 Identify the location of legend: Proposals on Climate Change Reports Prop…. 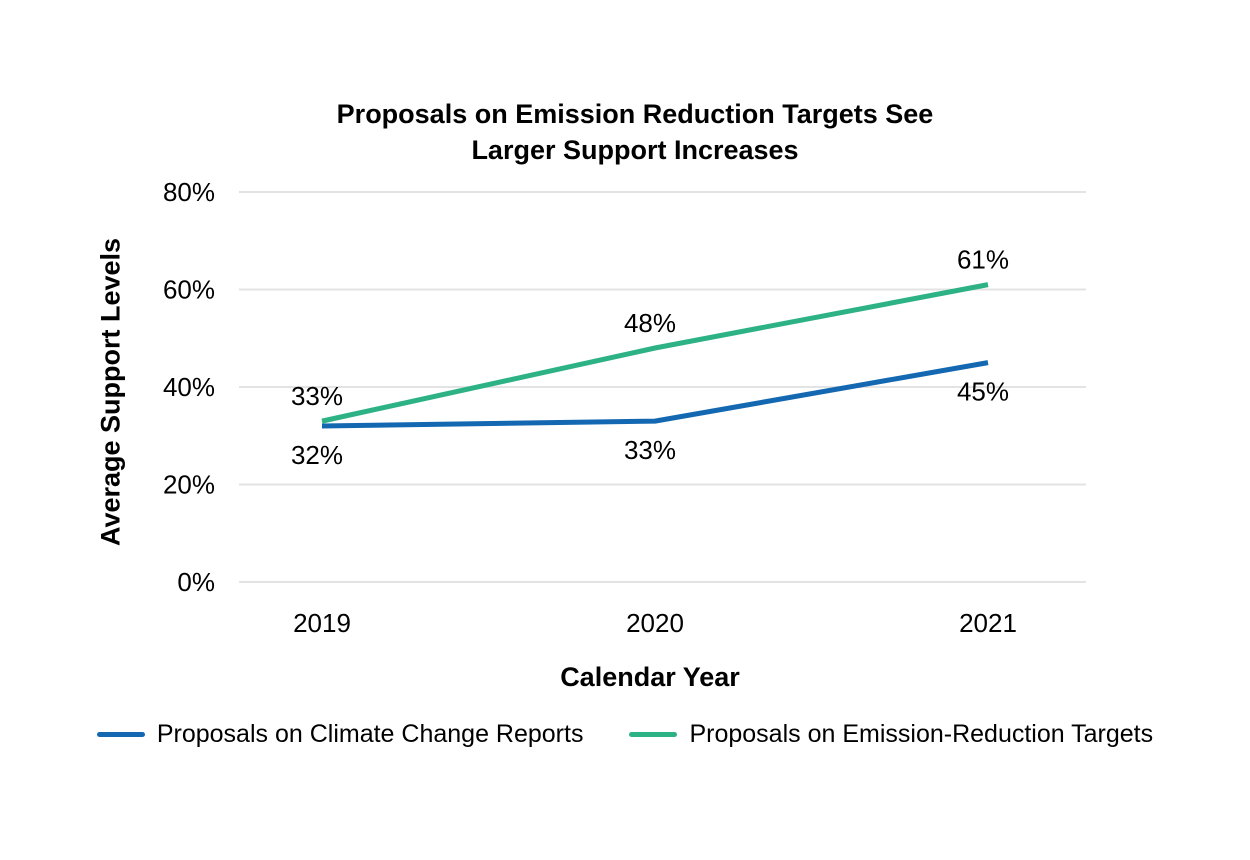
(625, 734).